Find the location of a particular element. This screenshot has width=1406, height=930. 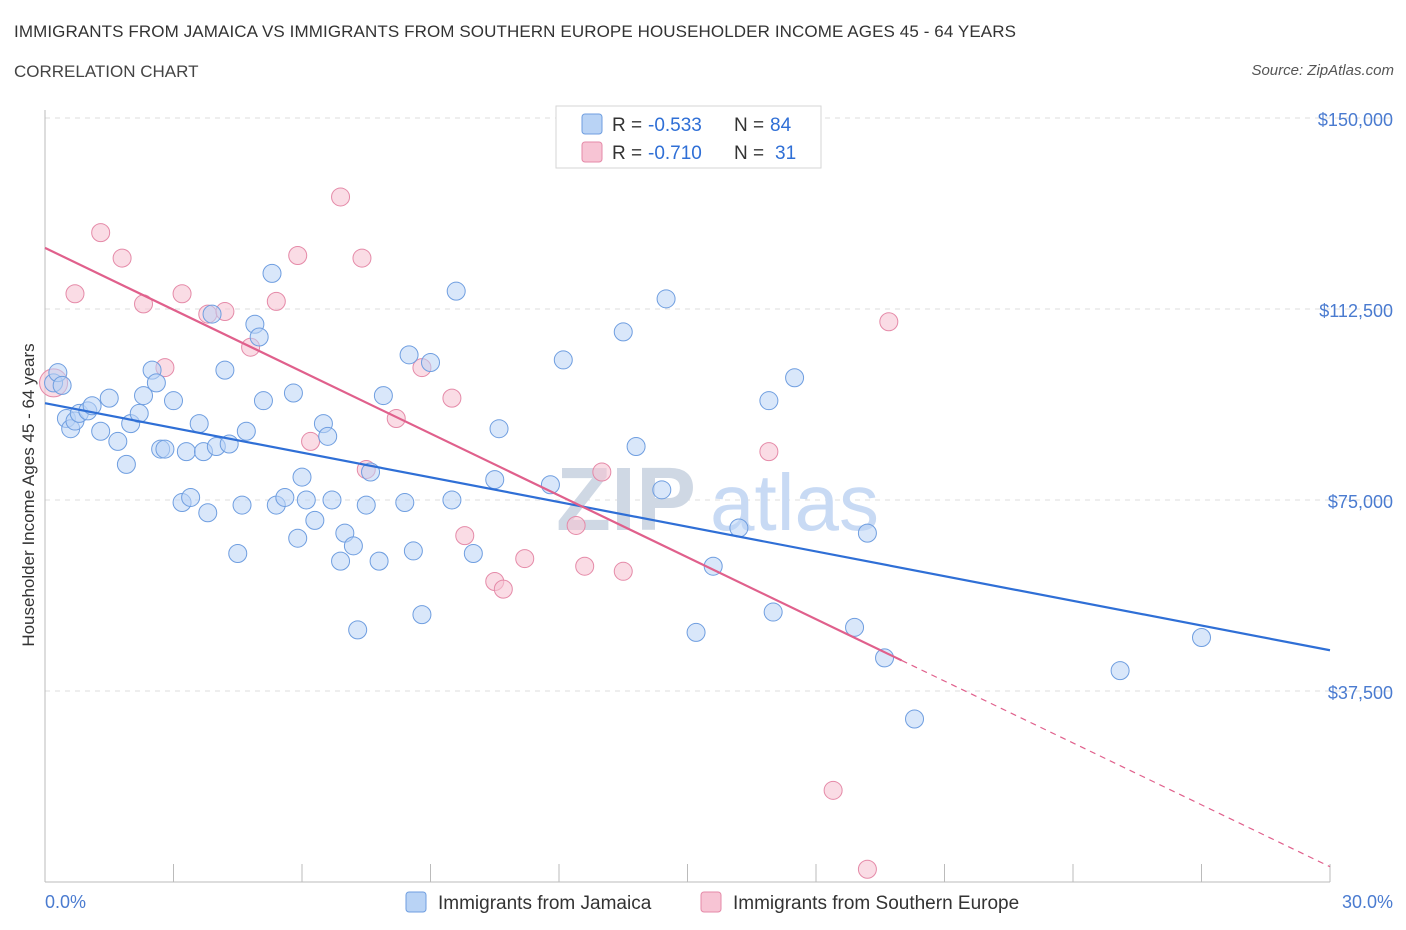

legend-n-label-jamaica: N = is located at coordinates (749, 125).